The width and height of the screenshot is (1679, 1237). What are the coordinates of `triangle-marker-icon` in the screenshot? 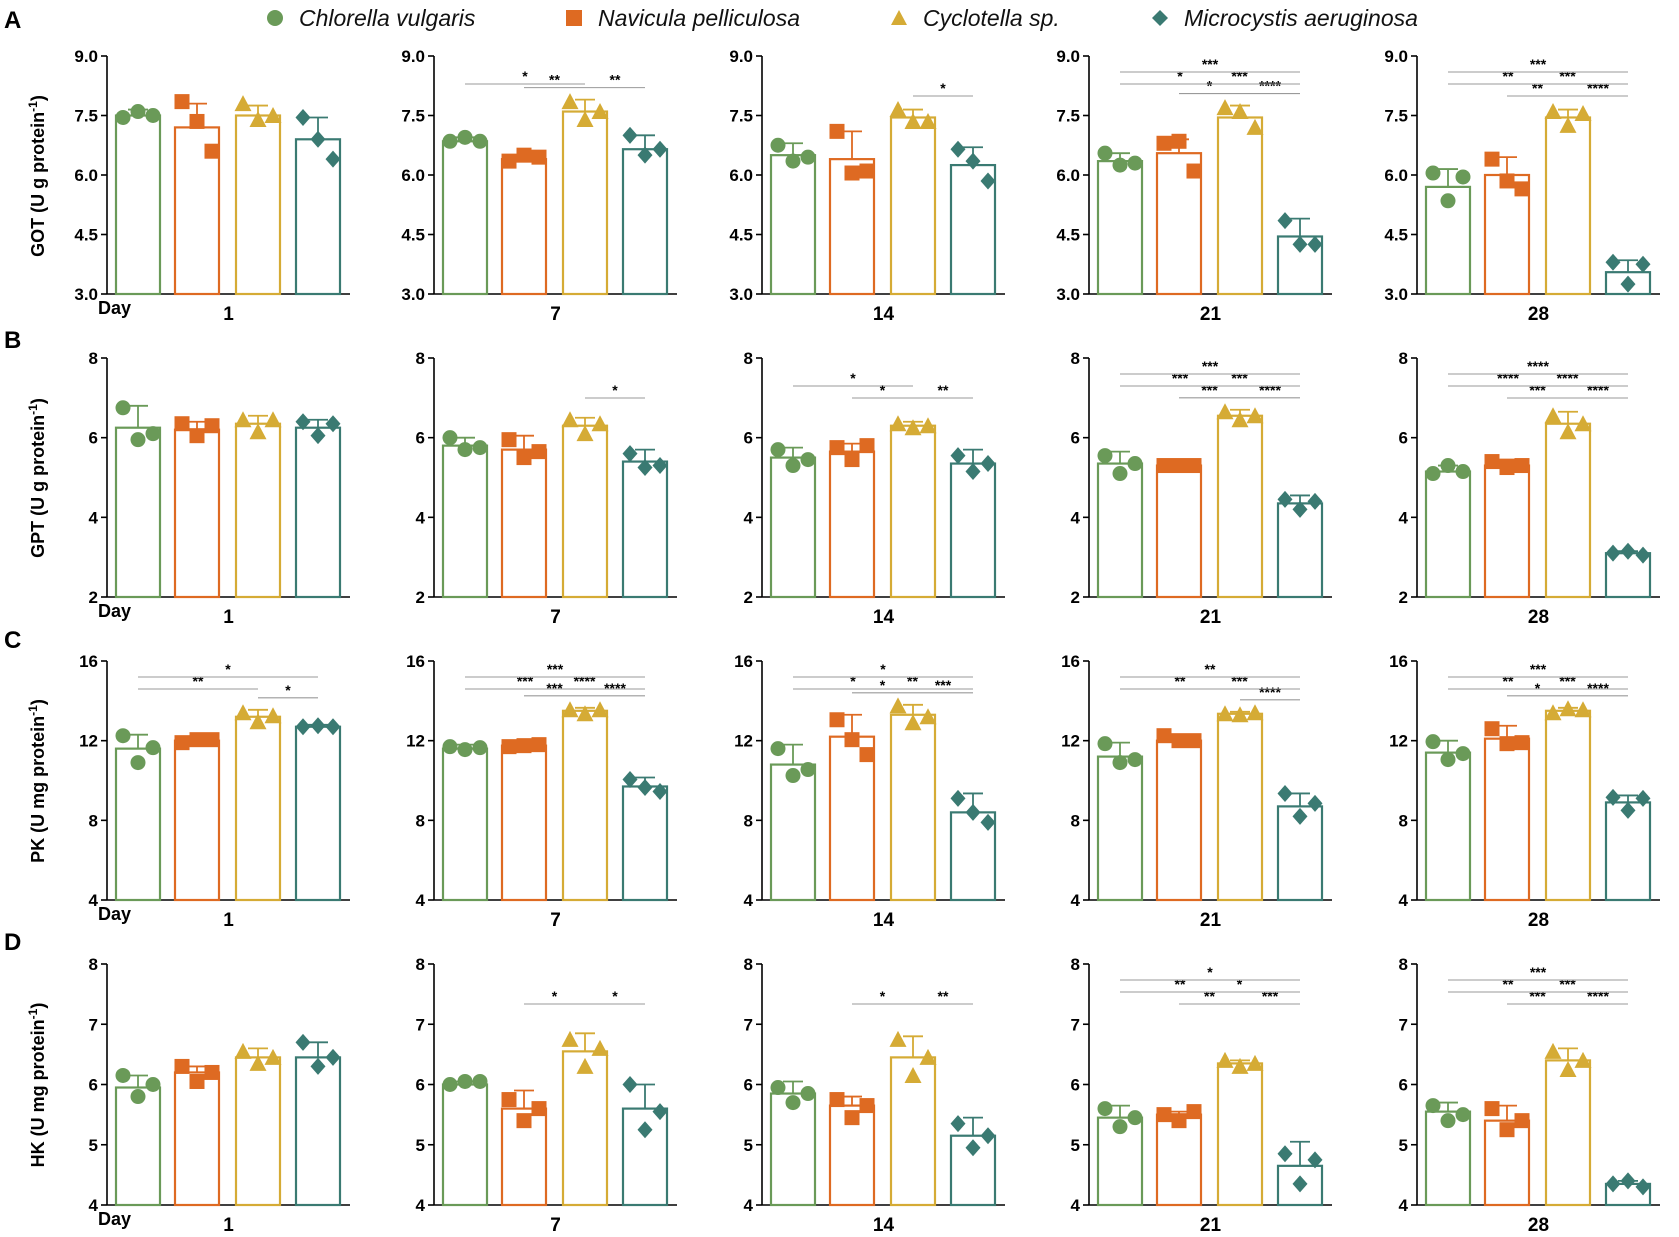 It's located at (899, 17).